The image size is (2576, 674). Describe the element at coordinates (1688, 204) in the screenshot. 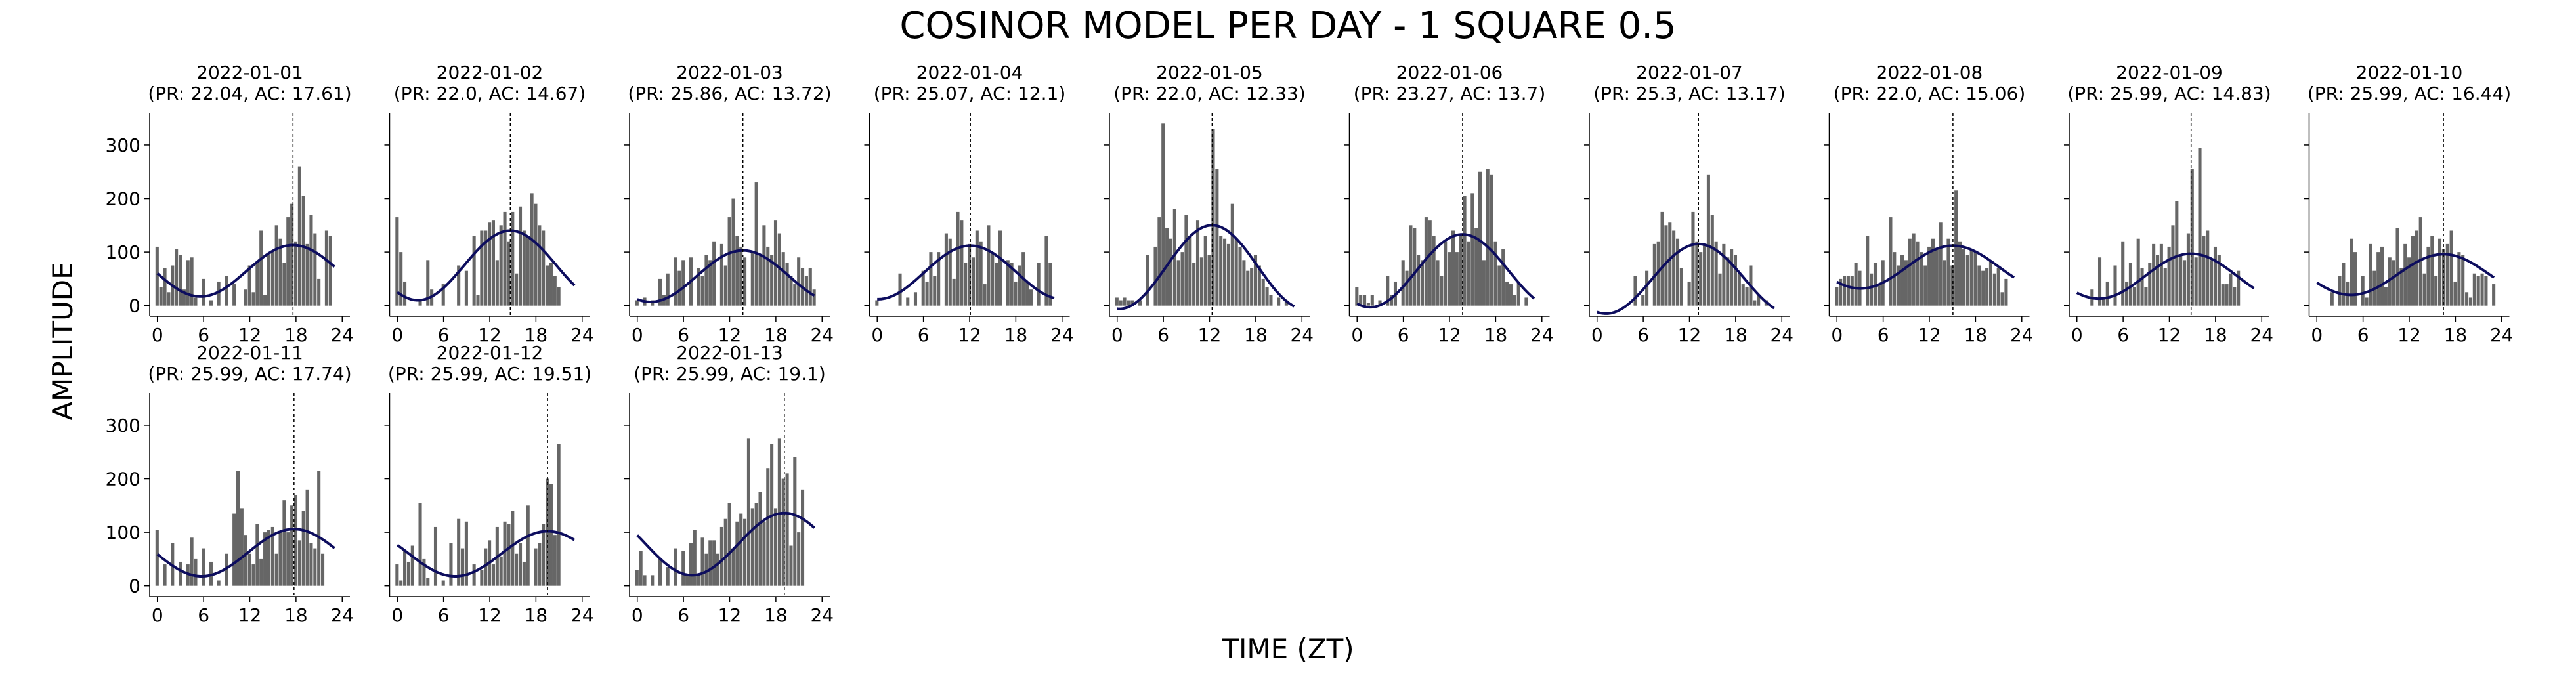

I see `panel-2022-01-07: 2022-01-07(PR: 25.3, AC: 13.17) 0 6 12 18 24` at that location.